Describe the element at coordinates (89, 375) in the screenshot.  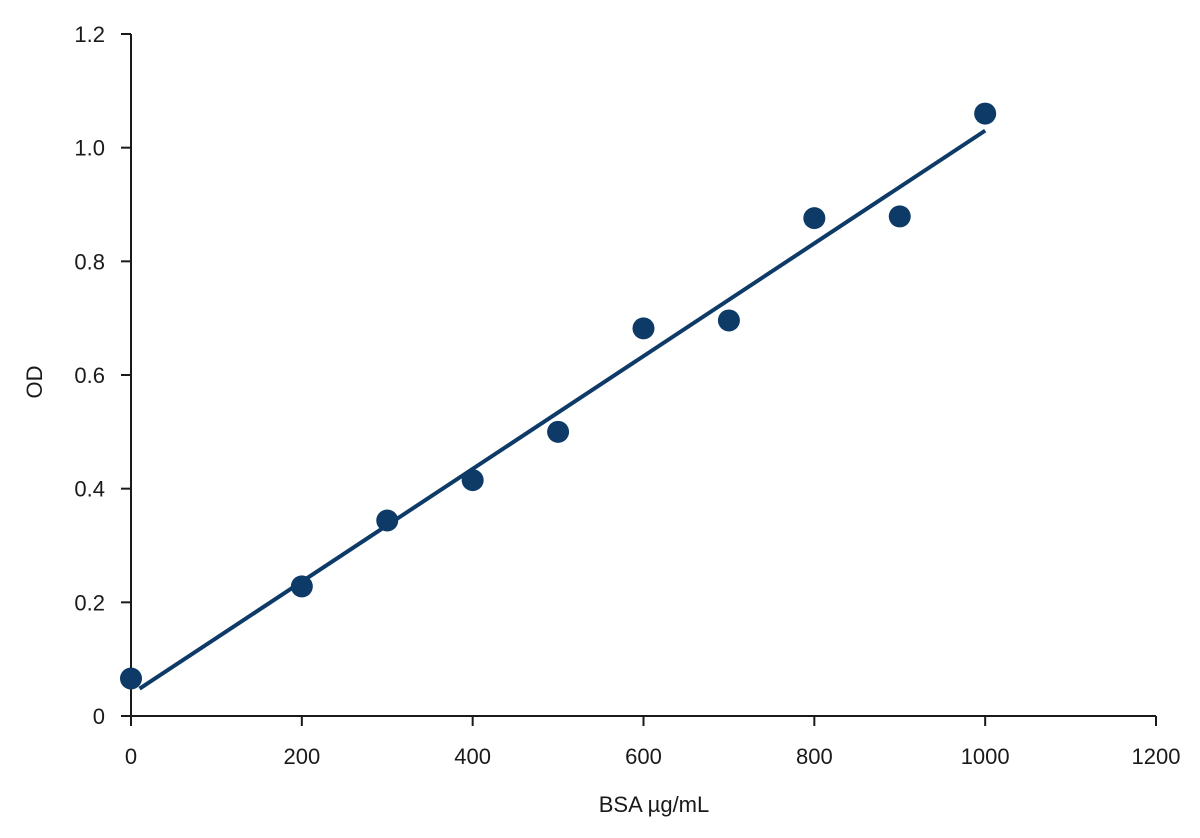
I see `y-tick-label: 0.6` at that location.